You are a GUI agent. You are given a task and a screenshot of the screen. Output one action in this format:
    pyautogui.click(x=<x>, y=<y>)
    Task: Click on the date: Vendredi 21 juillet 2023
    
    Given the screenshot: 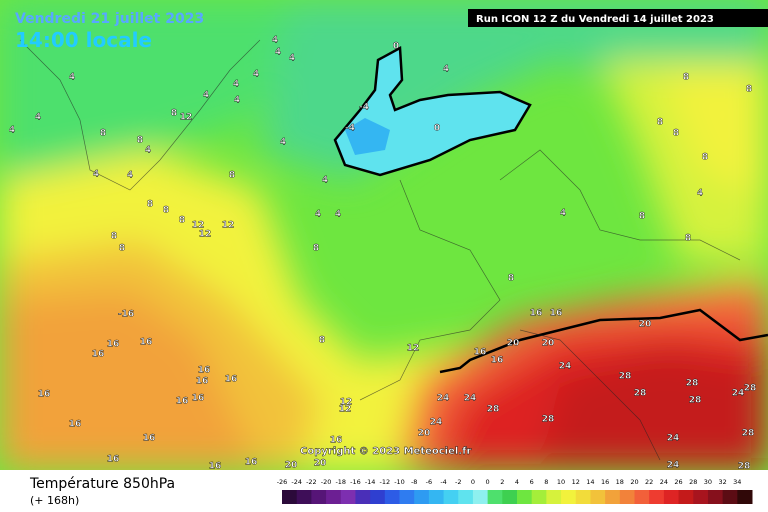 What is the action you would take?
    pyautogui.click(x=109, y=19)
    